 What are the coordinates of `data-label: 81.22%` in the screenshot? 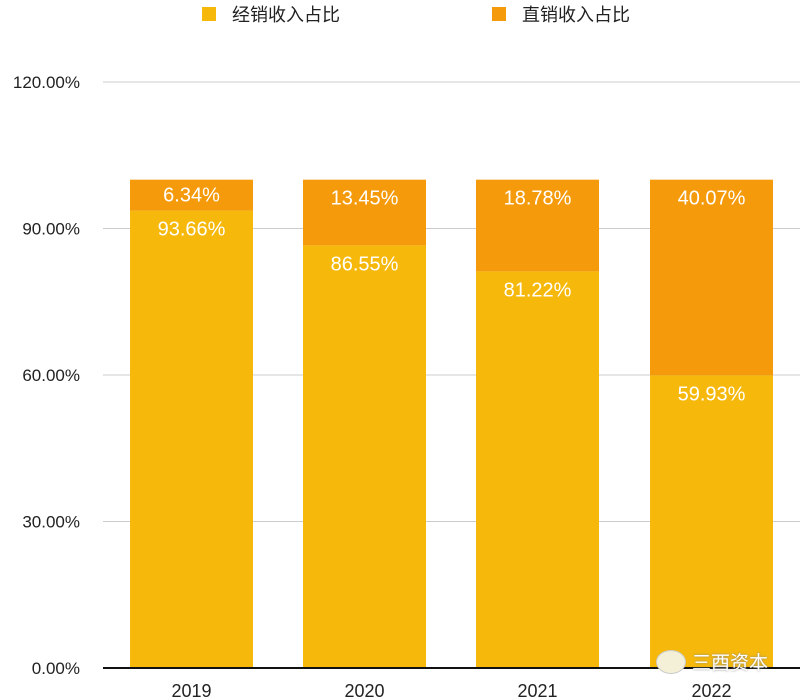 It's located at (538, 290).